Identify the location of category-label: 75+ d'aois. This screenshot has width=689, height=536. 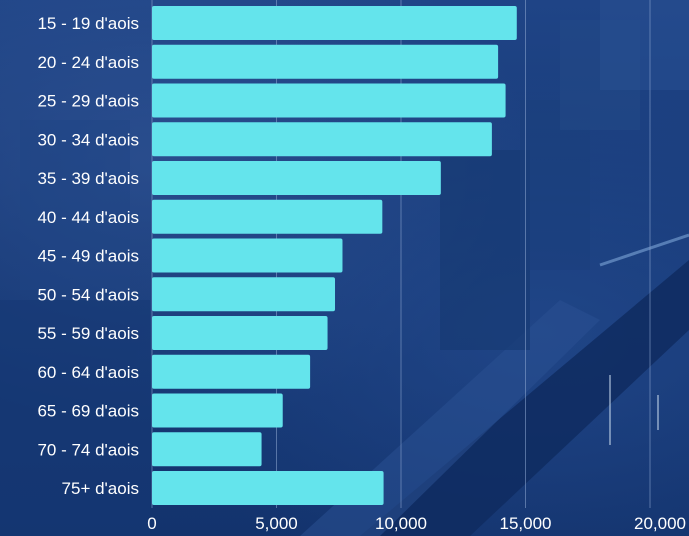
(100, 488).